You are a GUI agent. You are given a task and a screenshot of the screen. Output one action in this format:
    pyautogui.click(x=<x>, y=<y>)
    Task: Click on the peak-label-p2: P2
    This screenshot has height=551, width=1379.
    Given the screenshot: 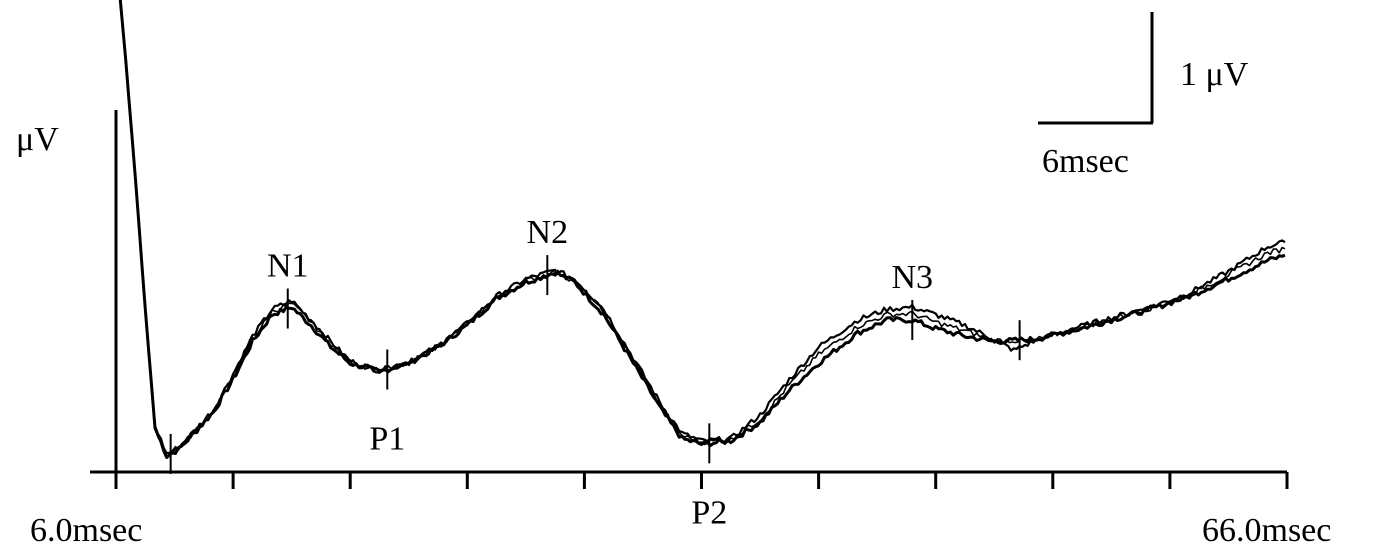 What is the action you would take?
    pyautogui.click(x=709, y=512)
    